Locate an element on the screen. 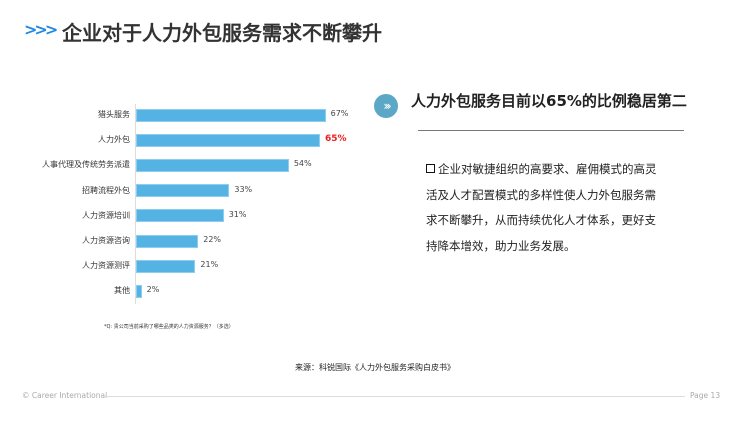  category-label: 人事代理及传统劳务派遣 is located at coordinates (86, 165).